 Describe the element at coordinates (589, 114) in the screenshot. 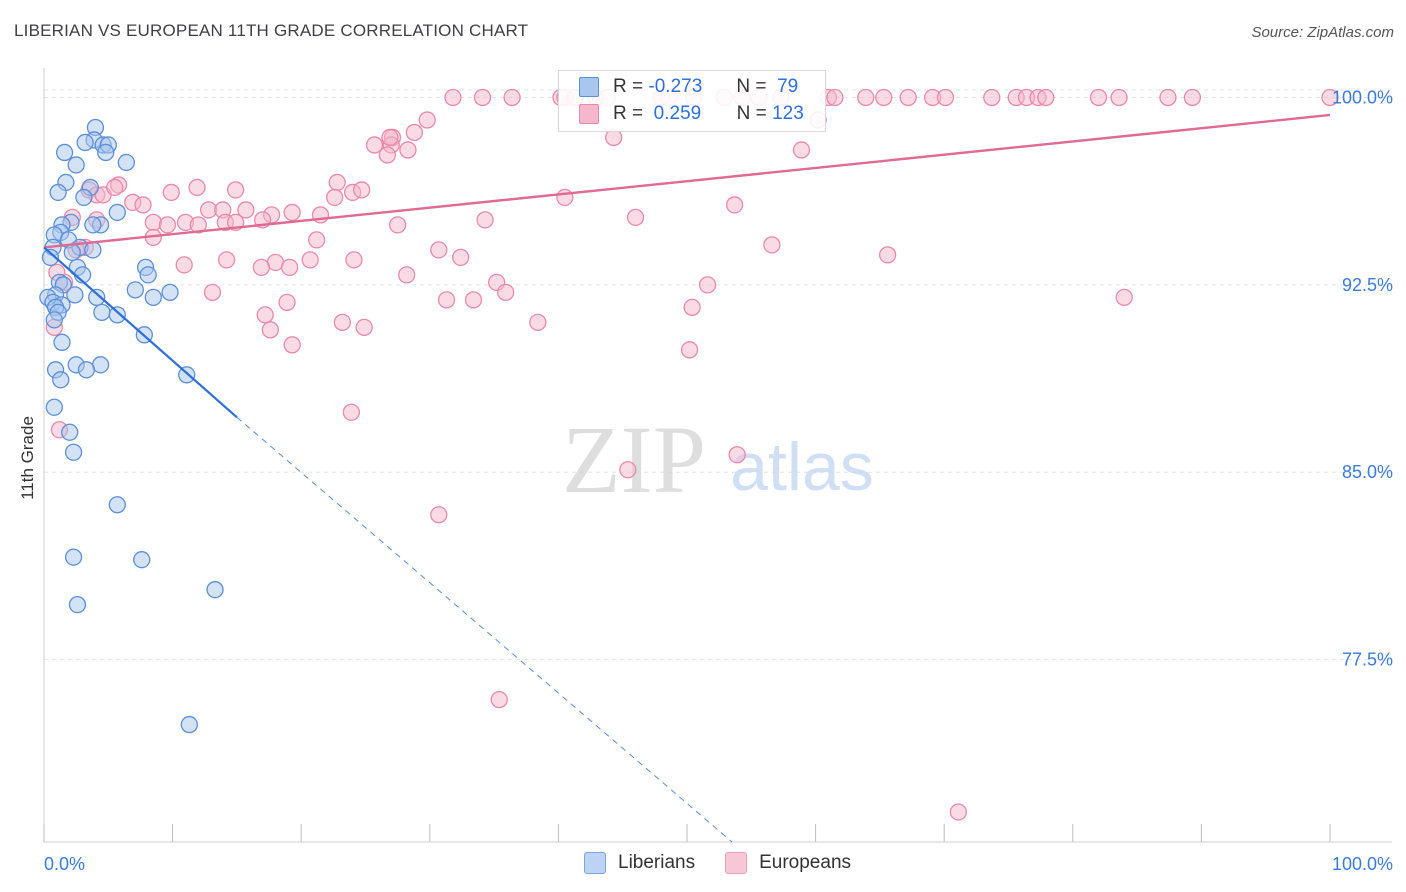

I see `europeans-swatch` at that location.